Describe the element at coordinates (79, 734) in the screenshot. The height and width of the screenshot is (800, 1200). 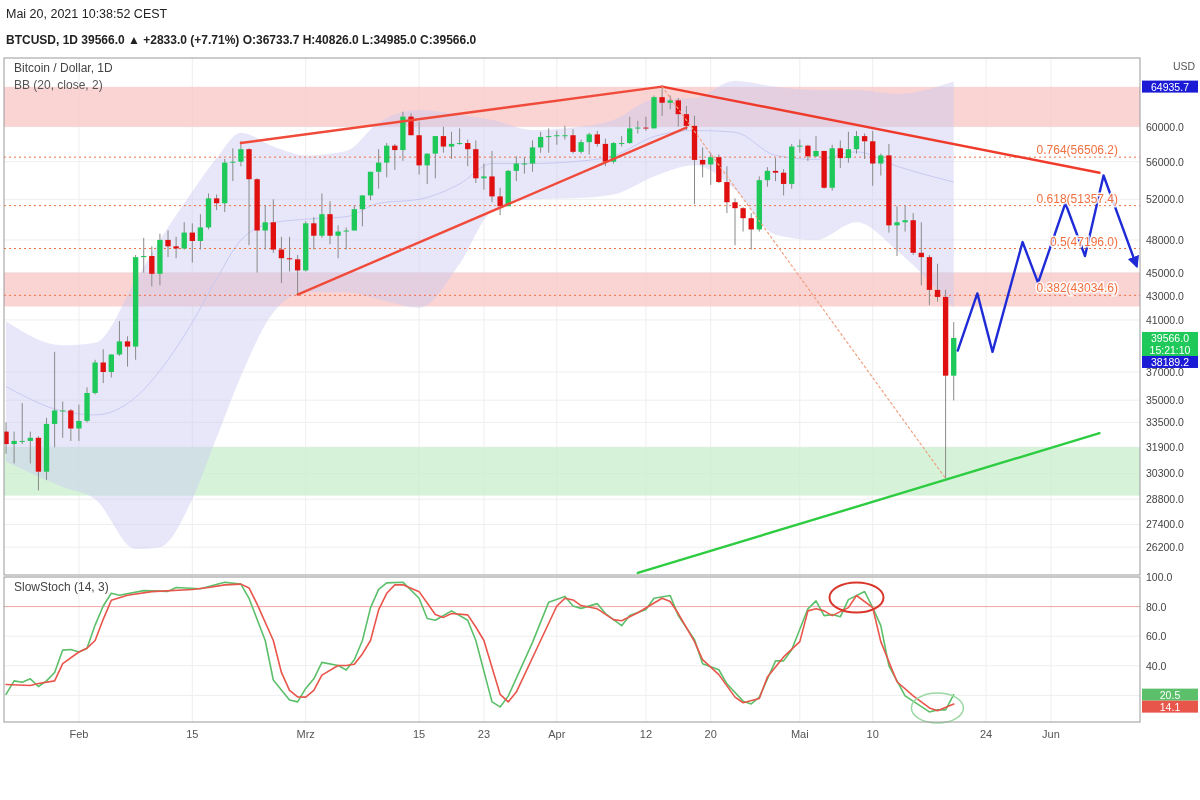
I see `x-tick-label: Feb` at that location.